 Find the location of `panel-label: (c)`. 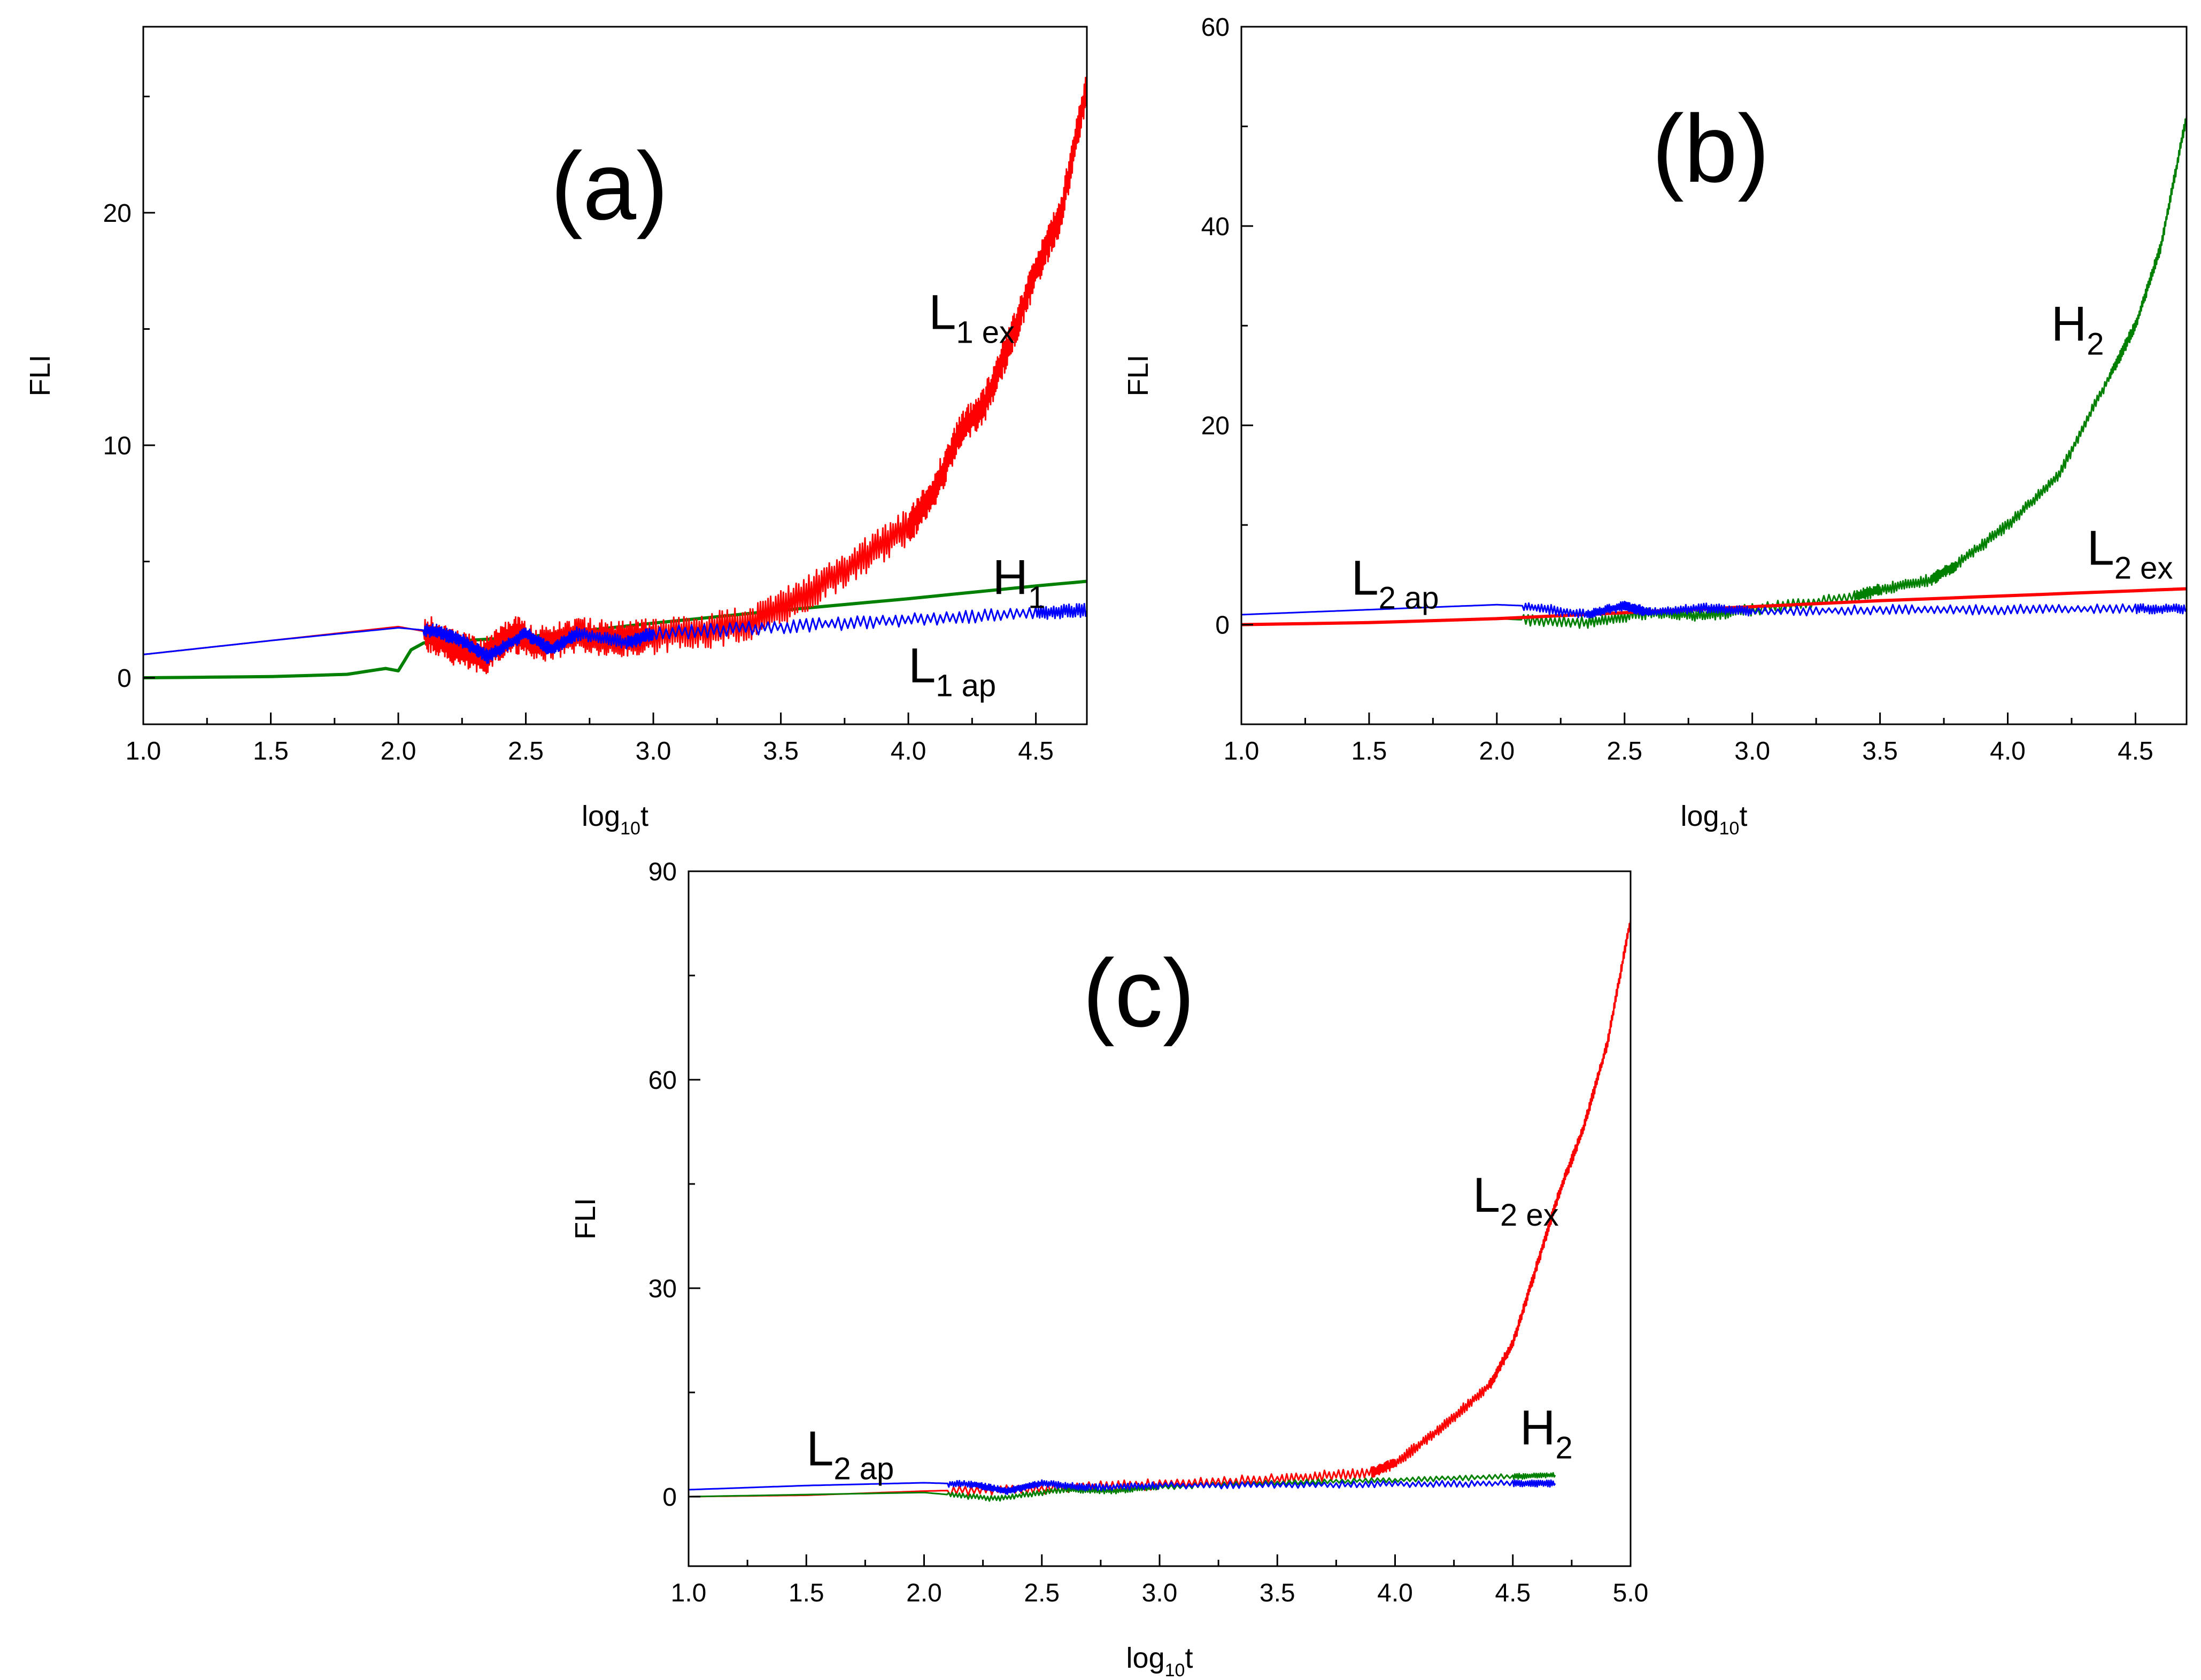

panel-label: (c) is located at coordinates (1139, 994).